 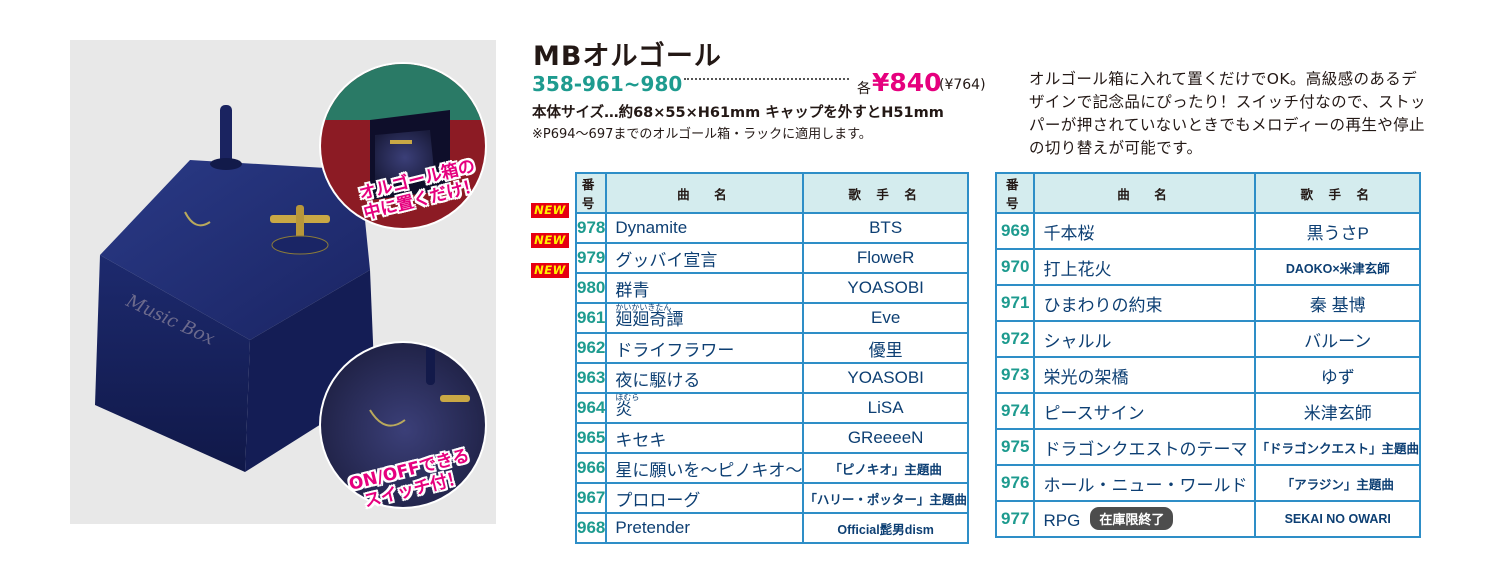 I want to click on column-header-artist: 歌 手 名, so click(x=885, y=193).